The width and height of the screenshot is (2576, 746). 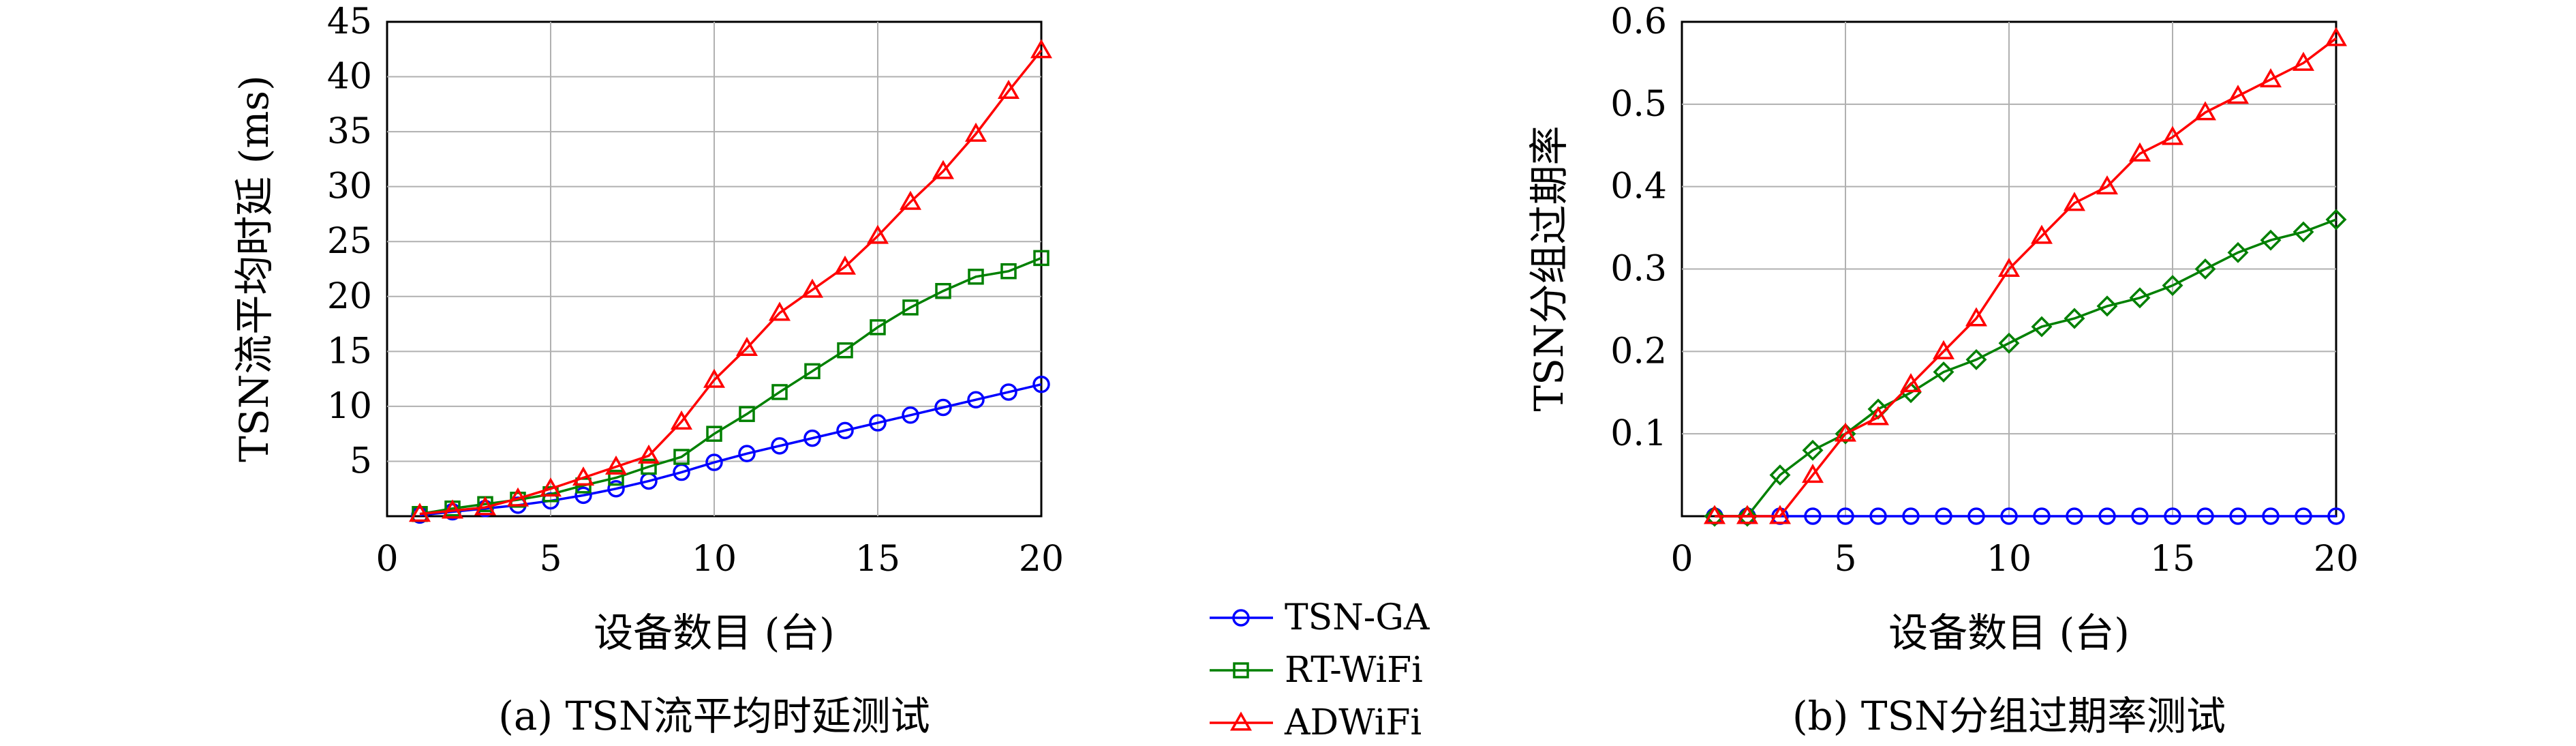 I want to click on y-tick-label: 10, so click(x=349, y=406).